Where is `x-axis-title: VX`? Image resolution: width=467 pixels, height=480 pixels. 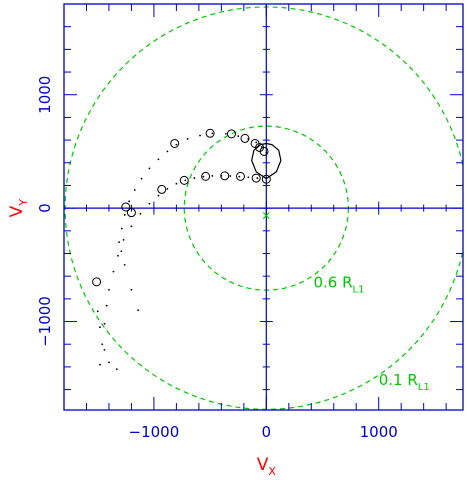
x-axis-title: VX is located at coordinates (267, 466).